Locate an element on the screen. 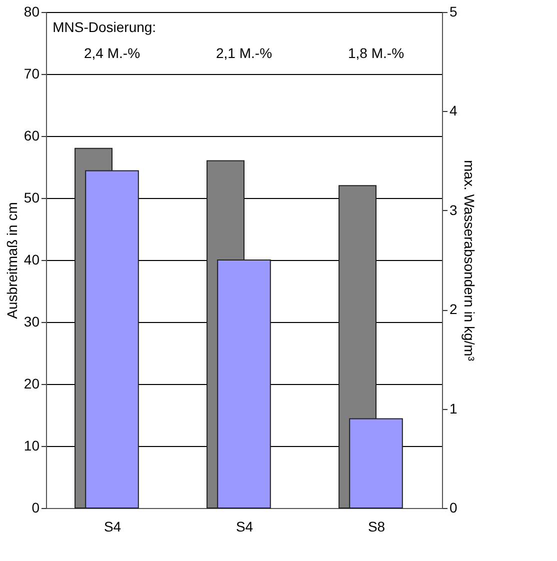  y-tick-label: 60 is located at coordinates (32, 136).